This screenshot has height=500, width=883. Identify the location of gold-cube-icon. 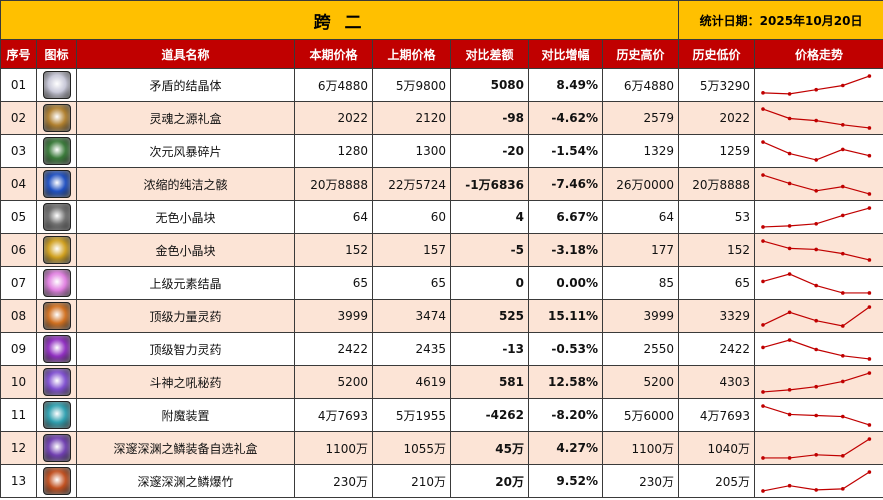
(56, 250).